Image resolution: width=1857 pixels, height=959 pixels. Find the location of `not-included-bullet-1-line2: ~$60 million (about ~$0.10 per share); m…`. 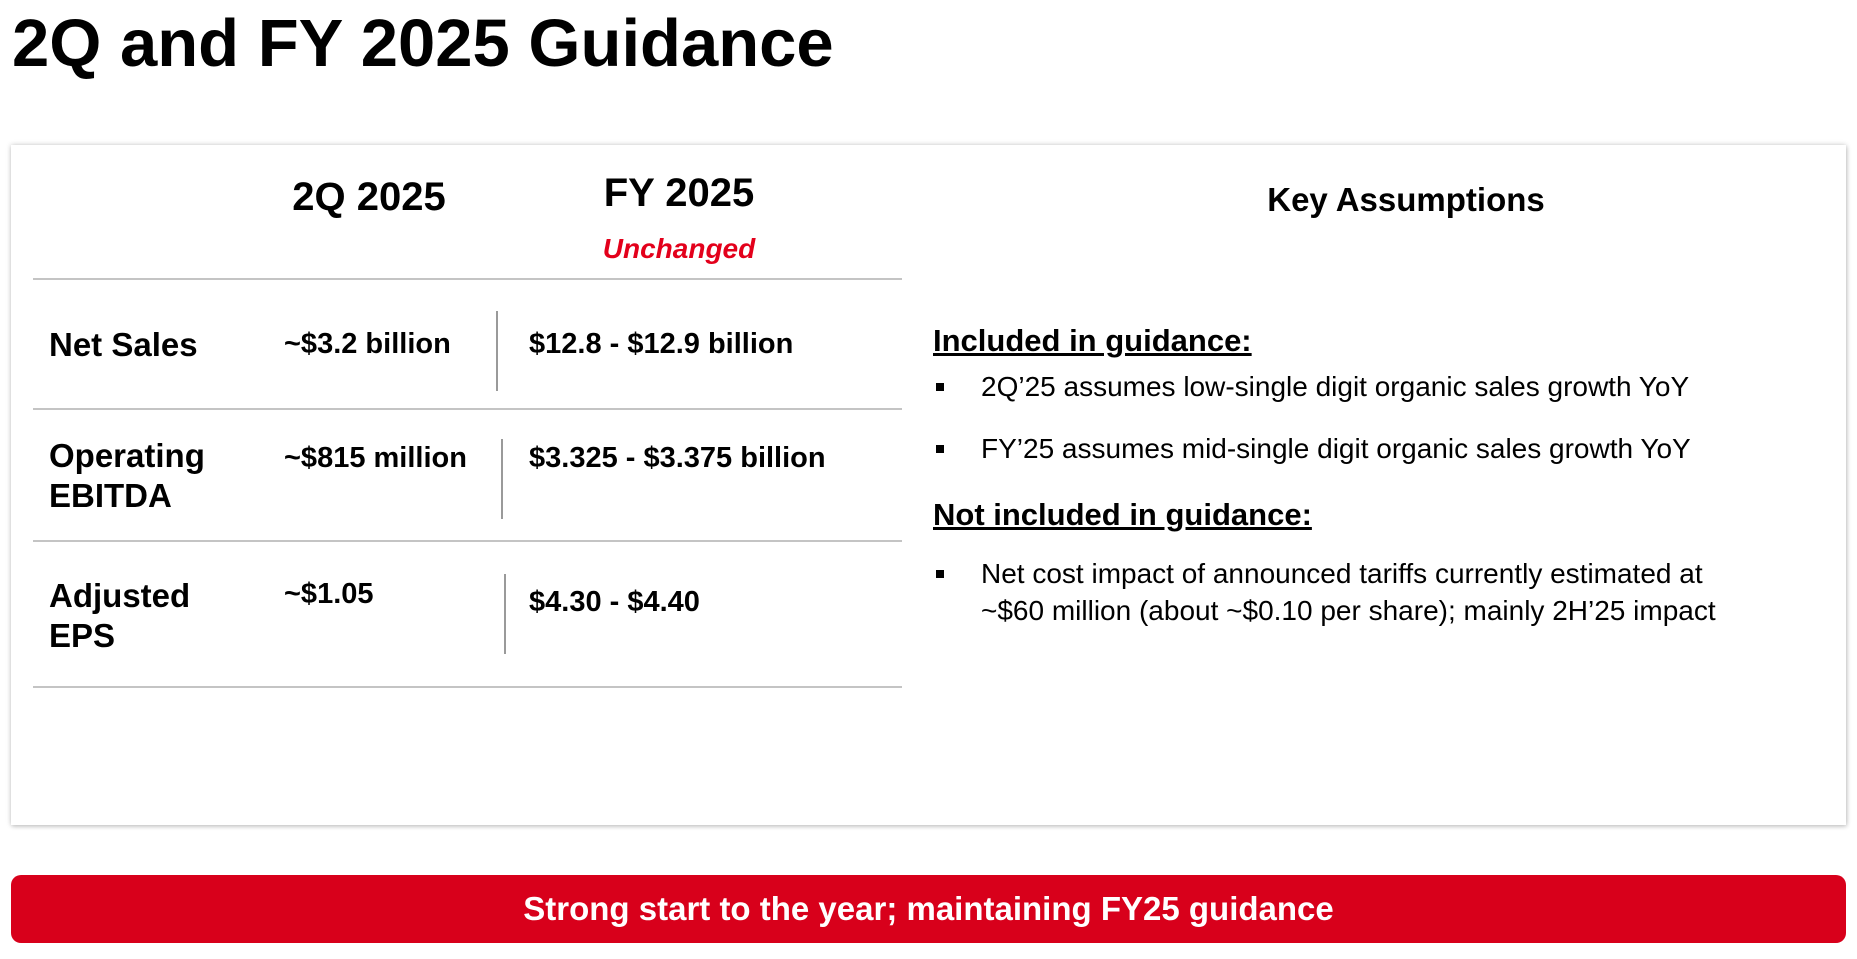

not-included-bullet-1-line2: ~$60 million (about ~$0.10 per share); m… is located at coordinates (1348, 610).